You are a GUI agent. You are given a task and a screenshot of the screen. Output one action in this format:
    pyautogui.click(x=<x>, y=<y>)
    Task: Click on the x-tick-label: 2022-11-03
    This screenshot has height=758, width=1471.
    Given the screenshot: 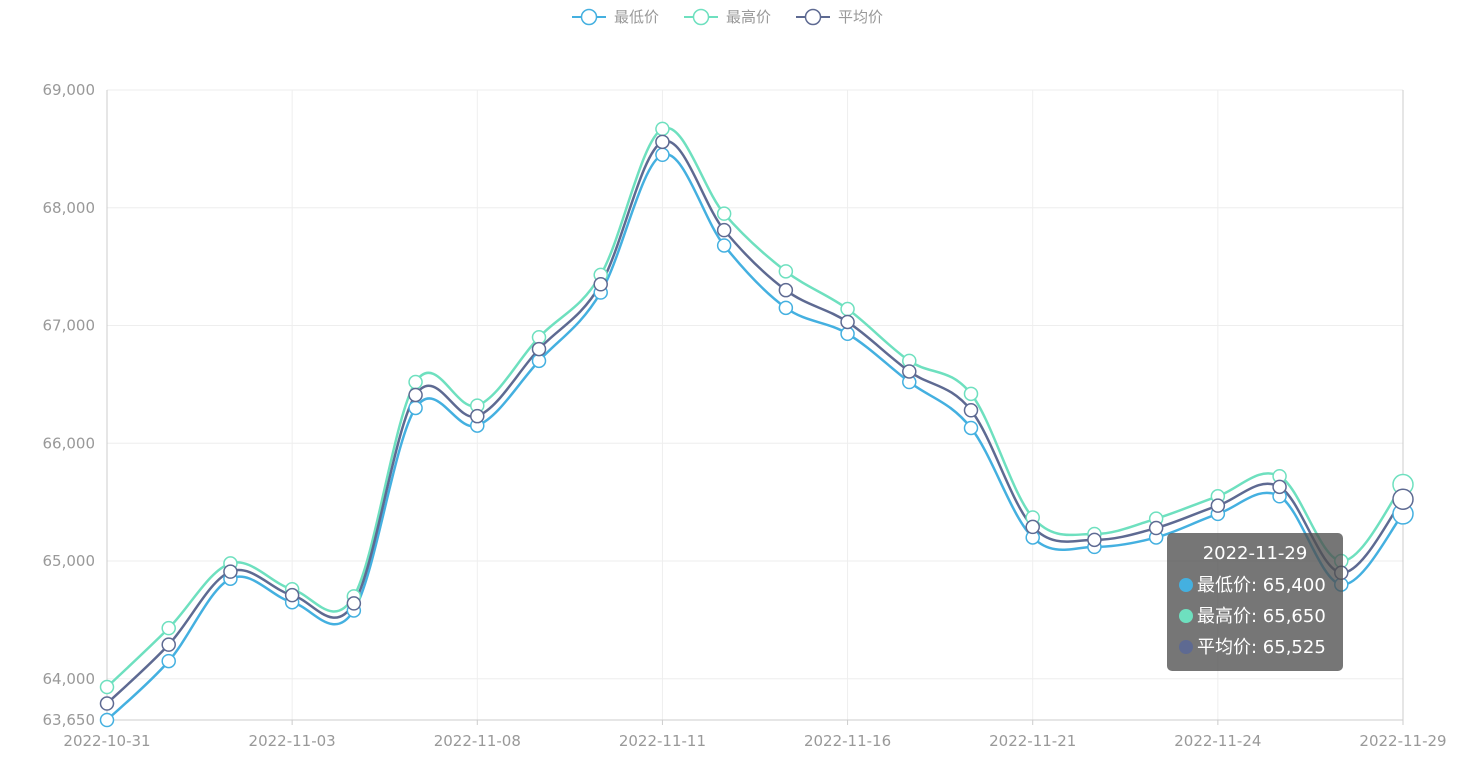 What is the action you would take?
    pyautogui.click(x=292, y=741)
    